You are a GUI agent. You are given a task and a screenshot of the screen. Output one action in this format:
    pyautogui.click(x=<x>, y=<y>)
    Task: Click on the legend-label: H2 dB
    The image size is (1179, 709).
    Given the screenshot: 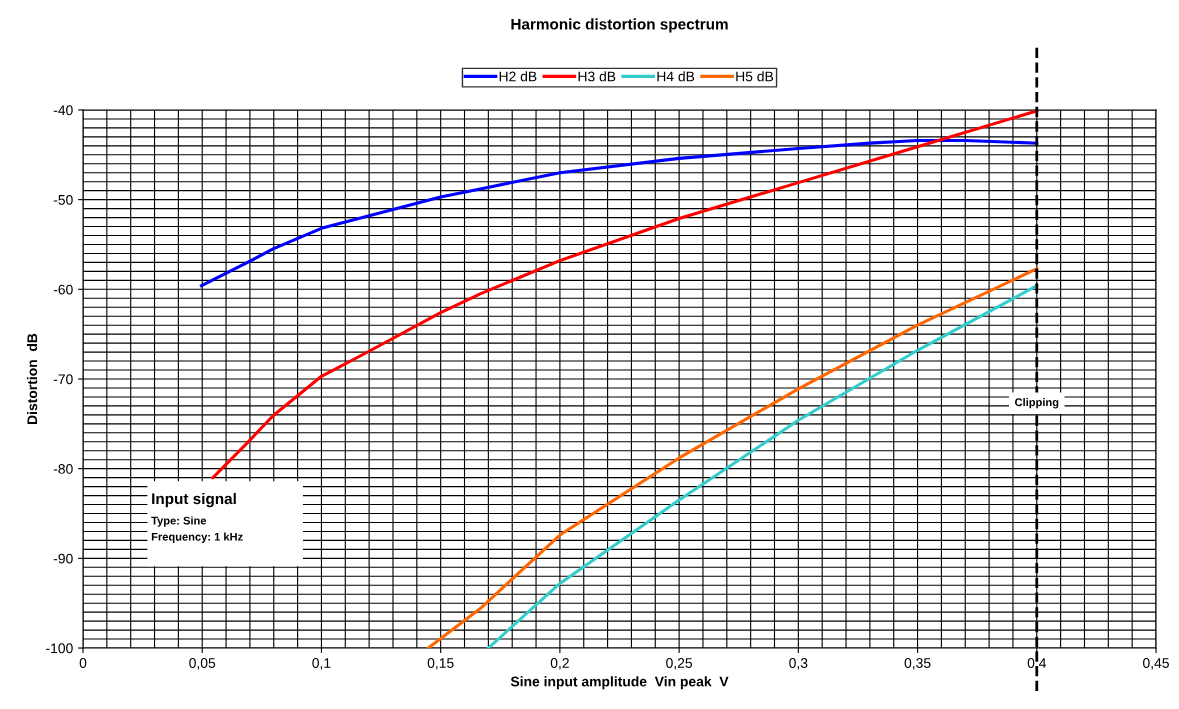 What is the action you would take?
    pyautogui.click(x=518, y=76)
    